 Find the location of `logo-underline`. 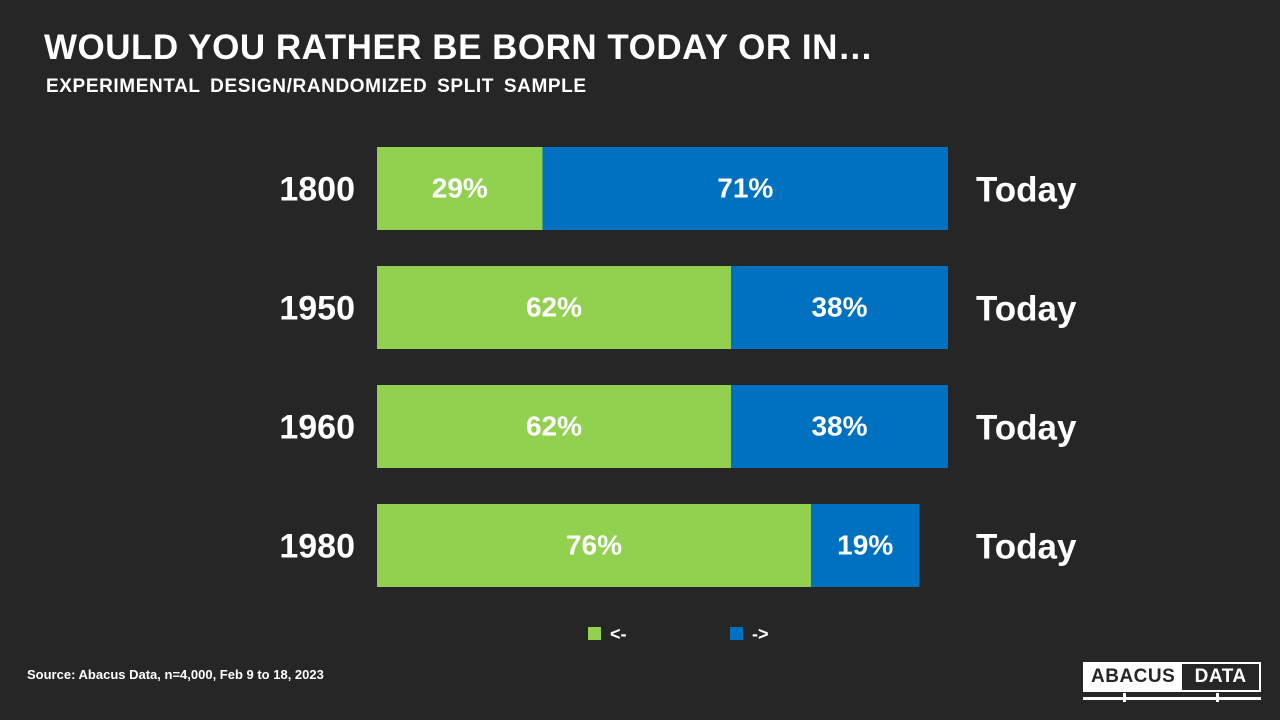

logo-underline is located at coordinates (1172, 698).